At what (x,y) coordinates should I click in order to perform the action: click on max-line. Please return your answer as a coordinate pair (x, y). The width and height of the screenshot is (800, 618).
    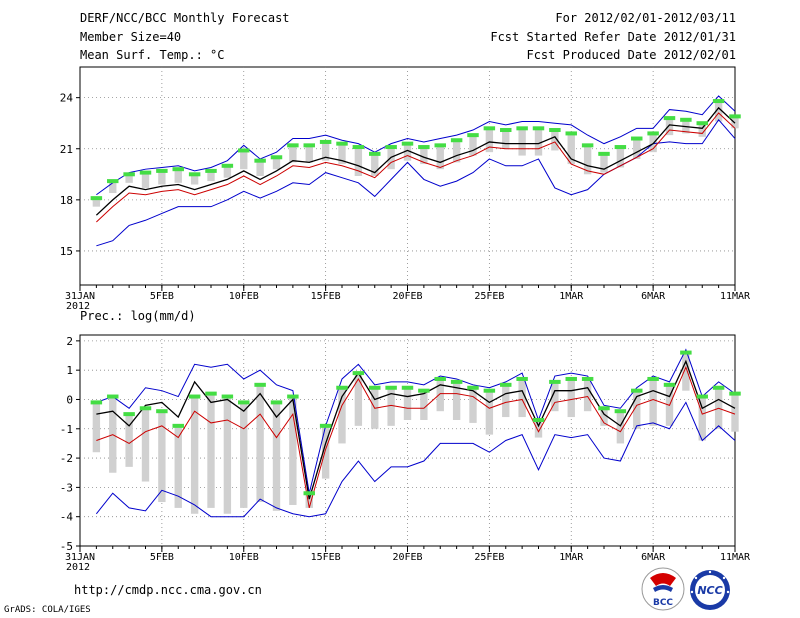
    Looking at the image, I should click on (416, 145).